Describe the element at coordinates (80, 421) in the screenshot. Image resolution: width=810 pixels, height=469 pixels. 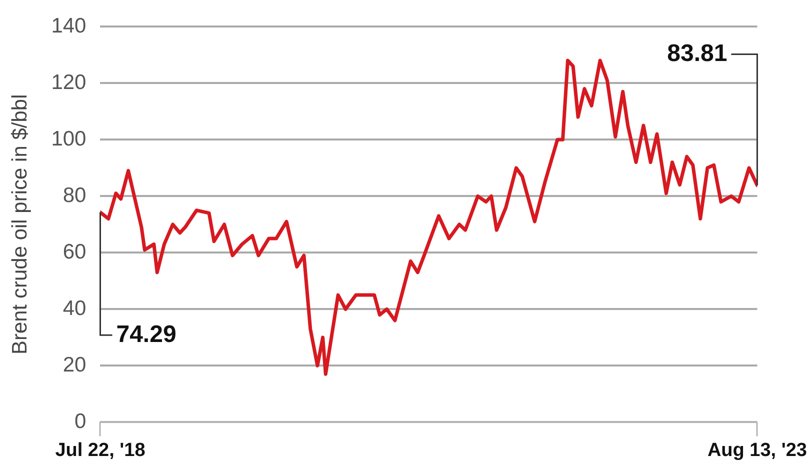
I see `y-tick-label: 0` at that location.